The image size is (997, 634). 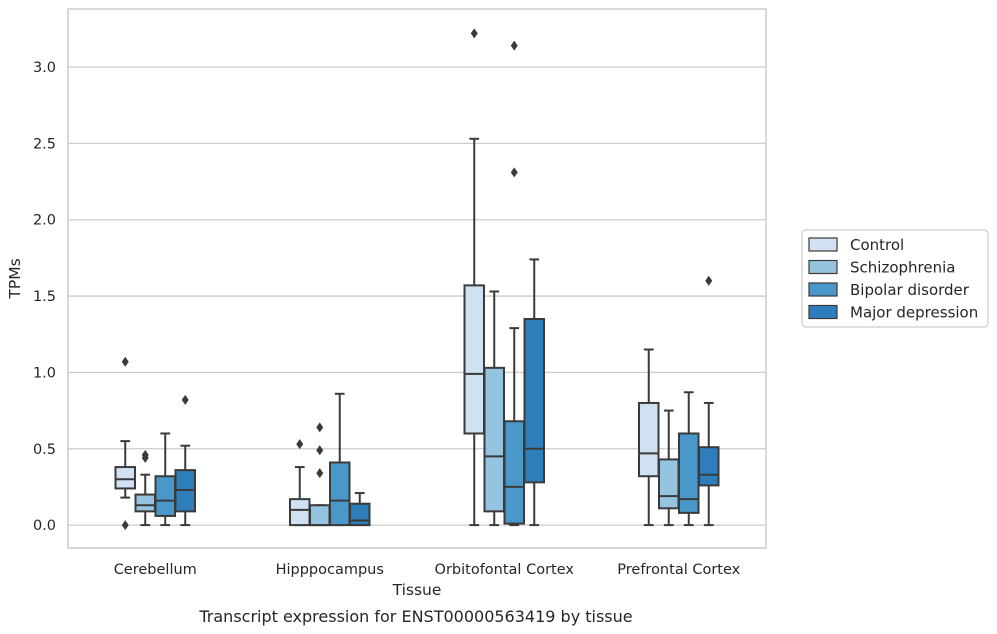 I want to click on y-tick-label: 3.0, so click(x=44, y=68).